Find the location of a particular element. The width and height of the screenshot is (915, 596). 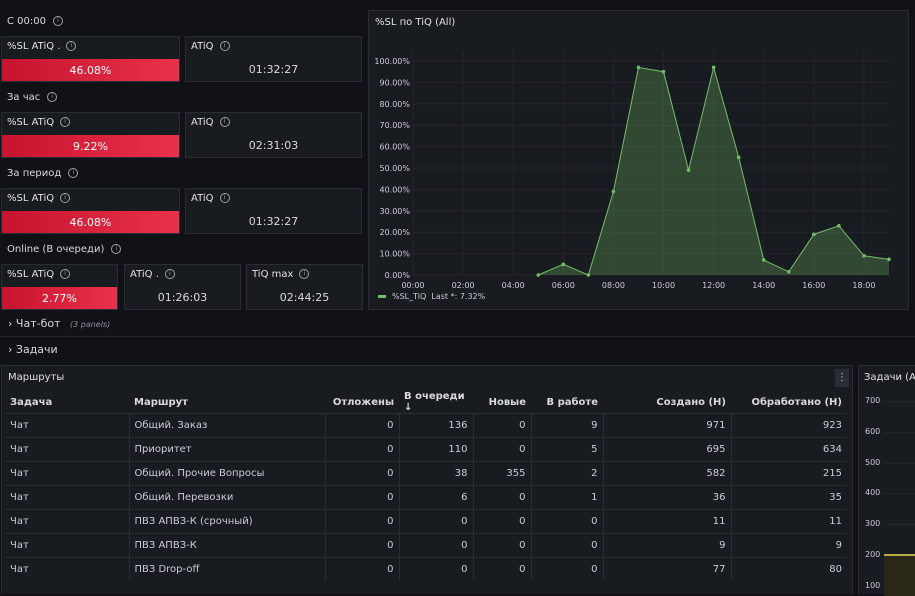

side-gridline is located at coordinates (899, 494).